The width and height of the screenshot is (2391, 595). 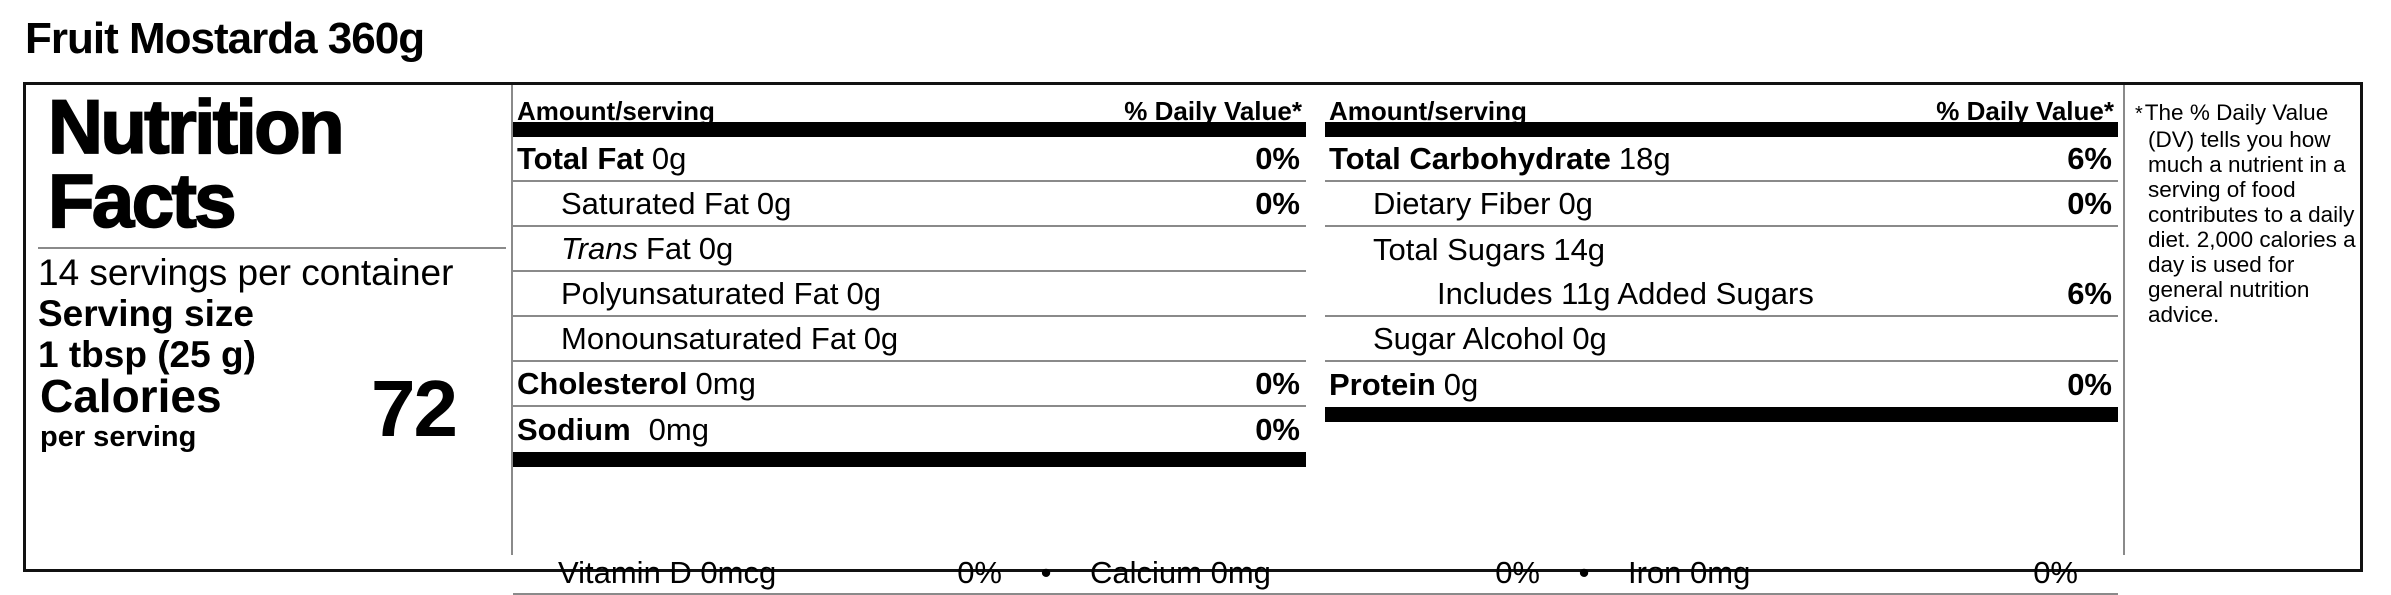 What do you see at coordinates (142, 201) in the screenshot?
I see `heading-line-2: Facts` at bounding box center [142, 201].